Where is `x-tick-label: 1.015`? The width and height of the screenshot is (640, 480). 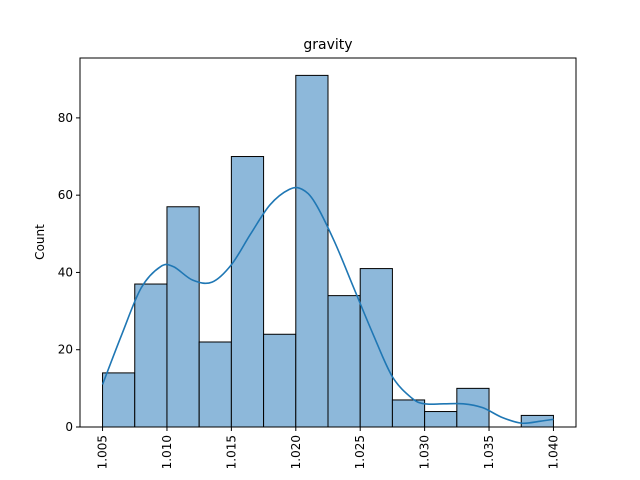 x-tick-label: 1.015 is located at coordinates (231, 452).